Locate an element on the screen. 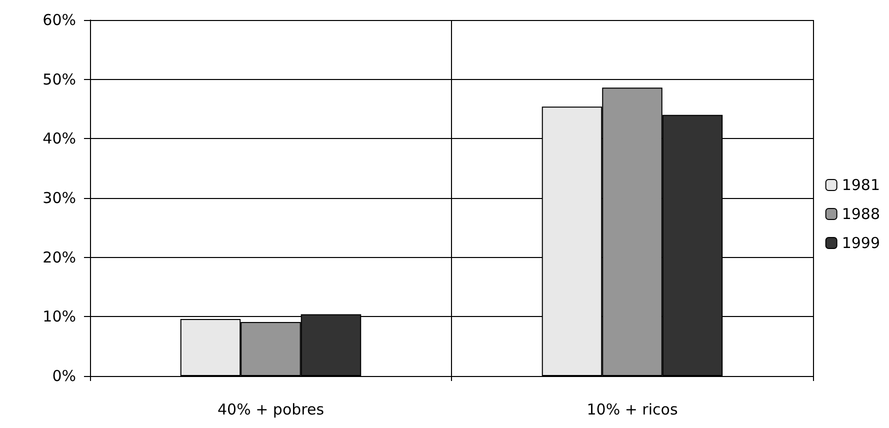 The image size is (889, 428). legend-label: 1999 is located at coordinates (861, 243).